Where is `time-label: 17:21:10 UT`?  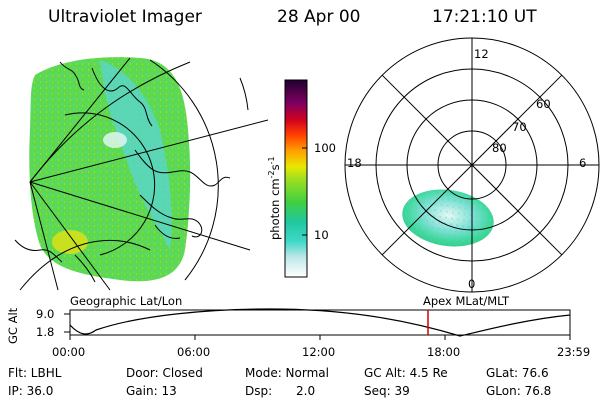 time-label: 17:21:10 UT is located at coordinates (484, 17).